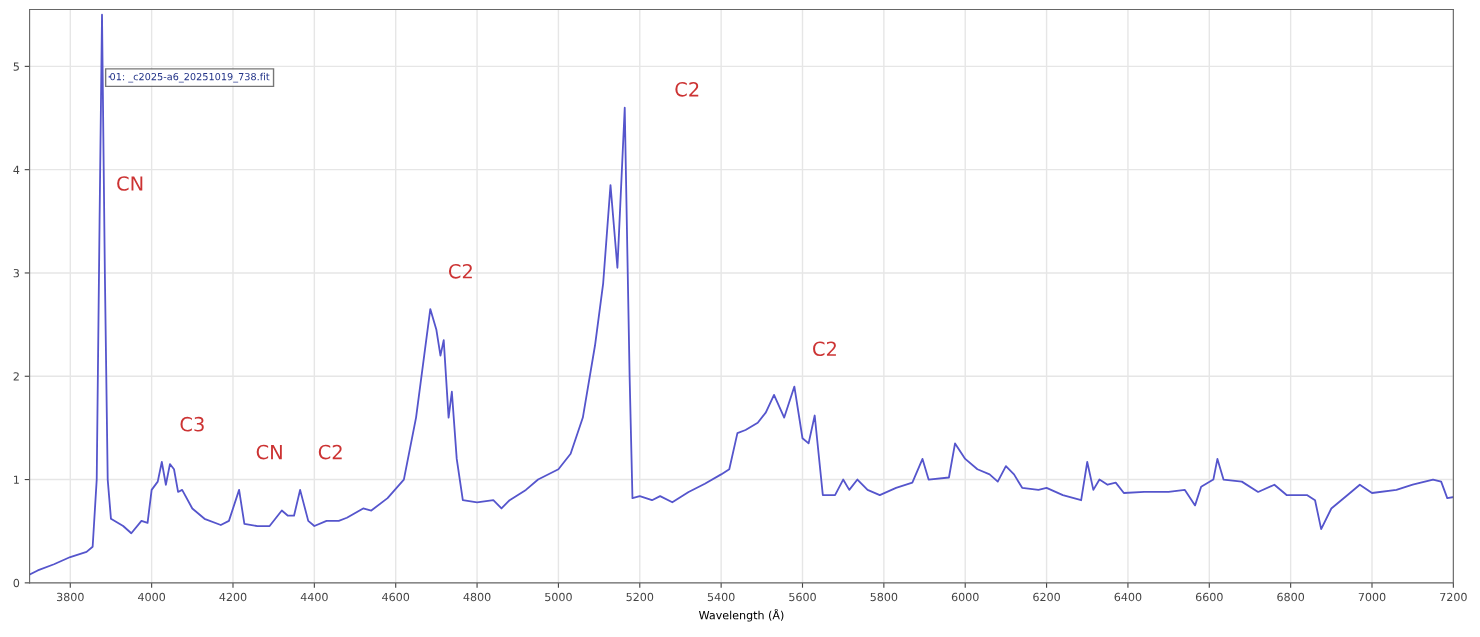  I want to click on x-tick-label: 4400, so click(314, 597).